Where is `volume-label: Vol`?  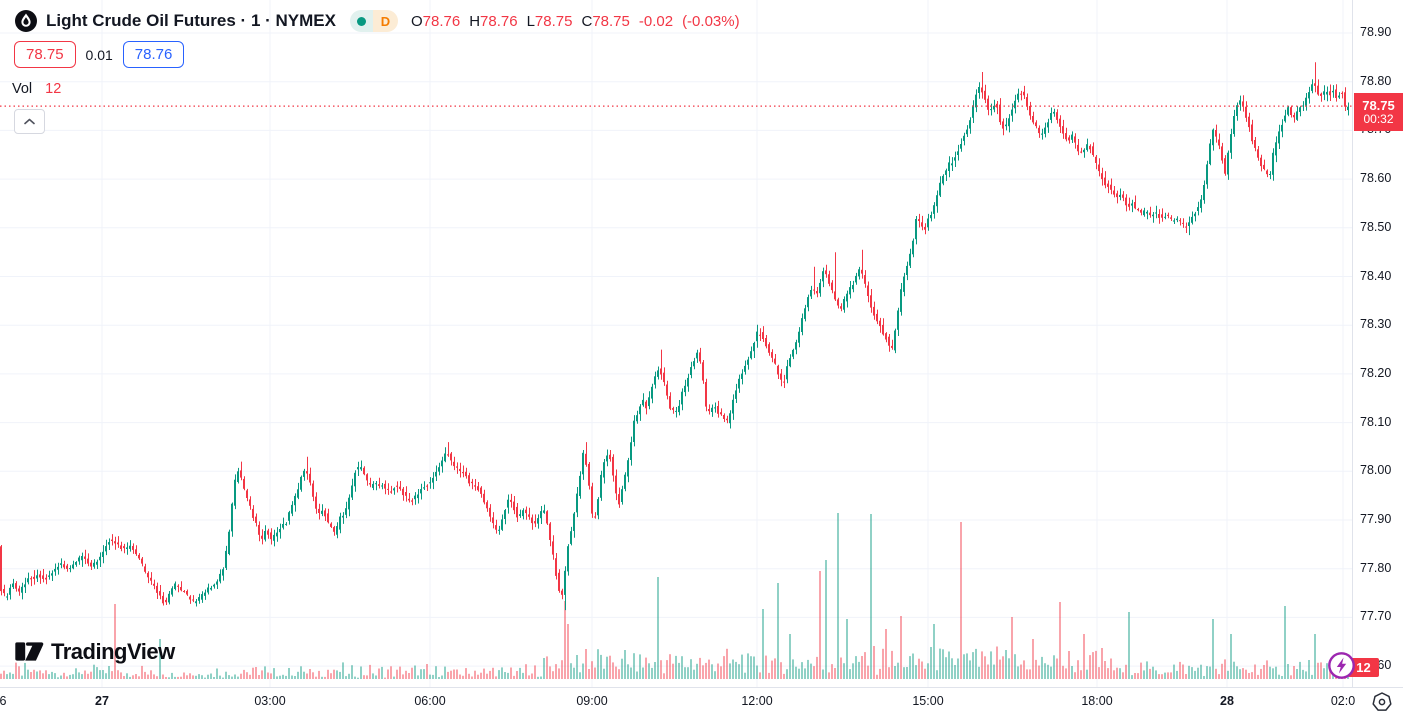
volume-label: Vol is located at coordinates (22, 89).